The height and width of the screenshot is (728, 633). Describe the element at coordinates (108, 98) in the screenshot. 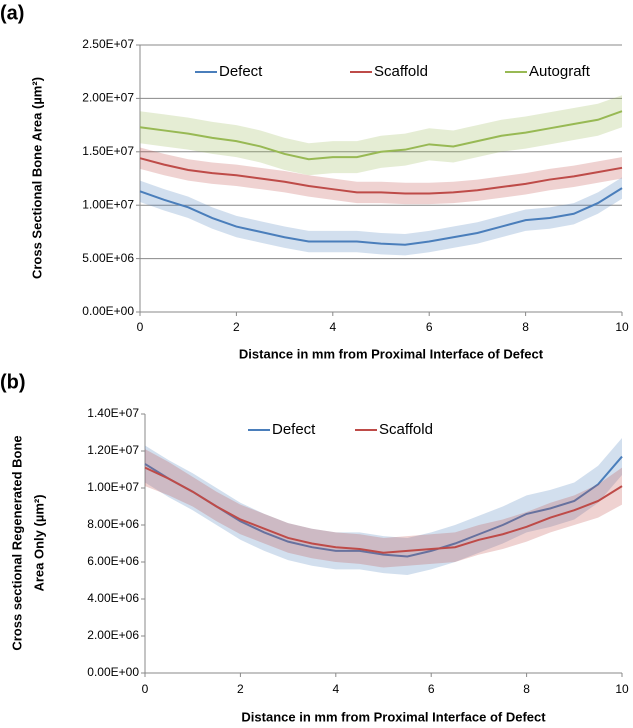

I see `y-tick-label: 2.00E+07` at that location.